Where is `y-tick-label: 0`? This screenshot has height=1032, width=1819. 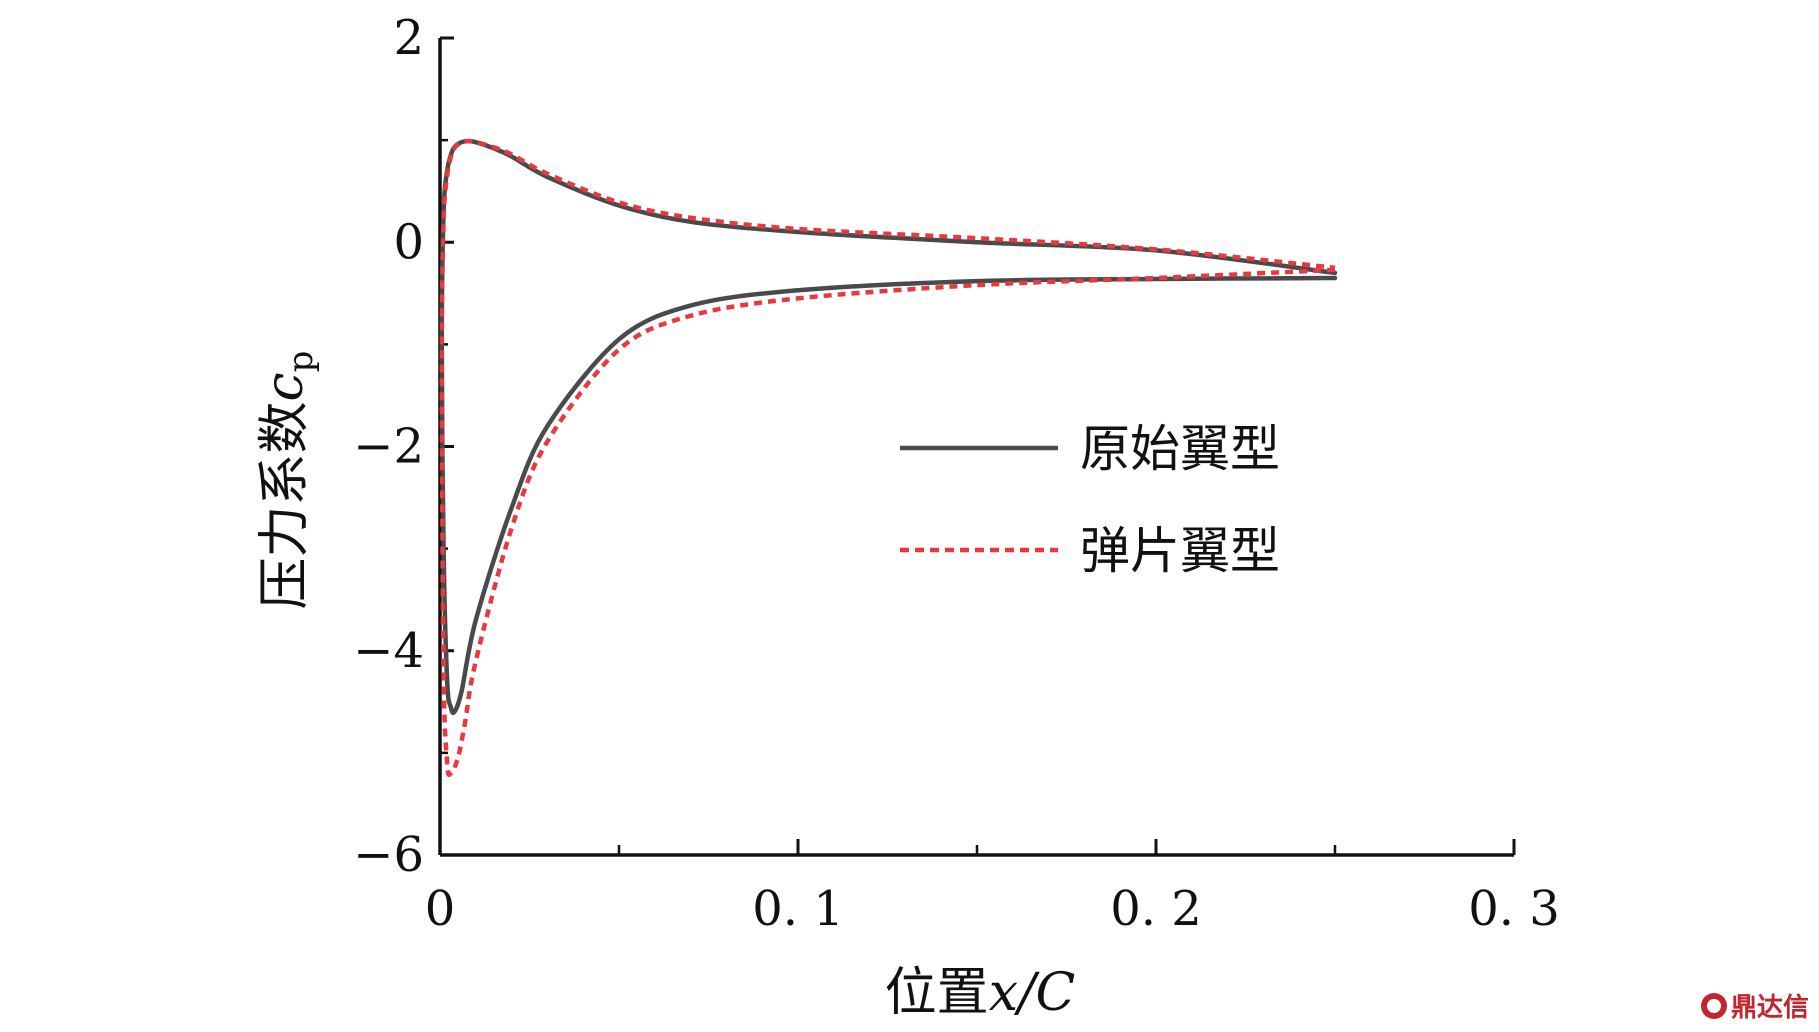
y-tick-label: 0 is located at coordinates (408, 242).